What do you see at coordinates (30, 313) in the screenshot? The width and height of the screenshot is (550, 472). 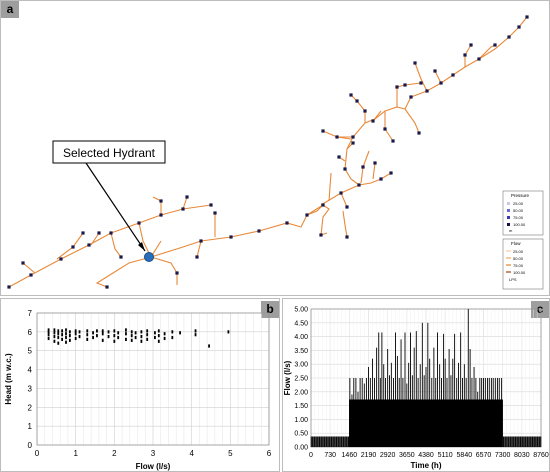 I see `y-tick-label-b: 7` at bounding box center [30, 313].